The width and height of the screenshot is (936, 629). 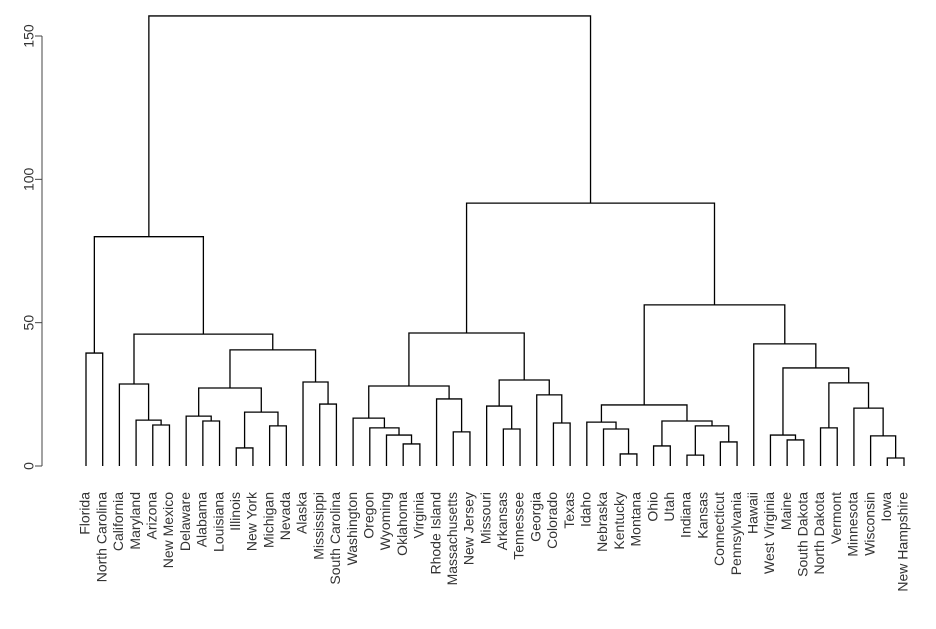 What do you see at coordinates (402, 524) in the screenshot?
I see `leaf-label: Oklahoma` at bounding box center [402, 524].